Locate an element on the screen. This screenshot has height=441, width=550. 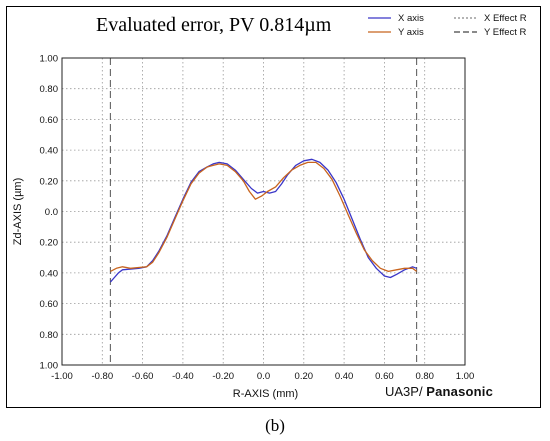
x-tick-label: 1.00 is located at coordinates (465, 376).